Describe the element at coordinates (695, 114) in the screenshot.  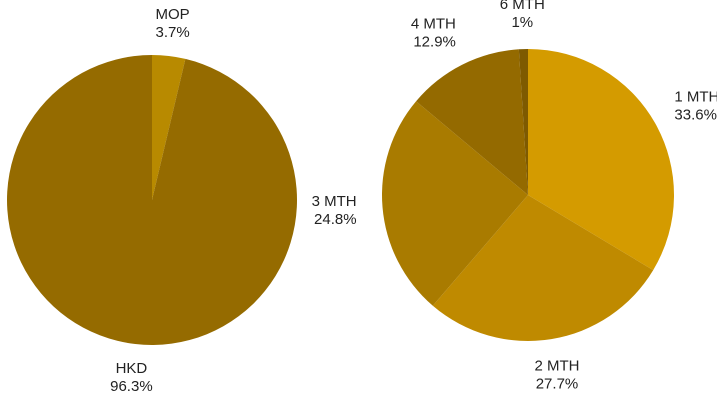
I see `slice-value-label-1-mth: 33.6%` at that location.